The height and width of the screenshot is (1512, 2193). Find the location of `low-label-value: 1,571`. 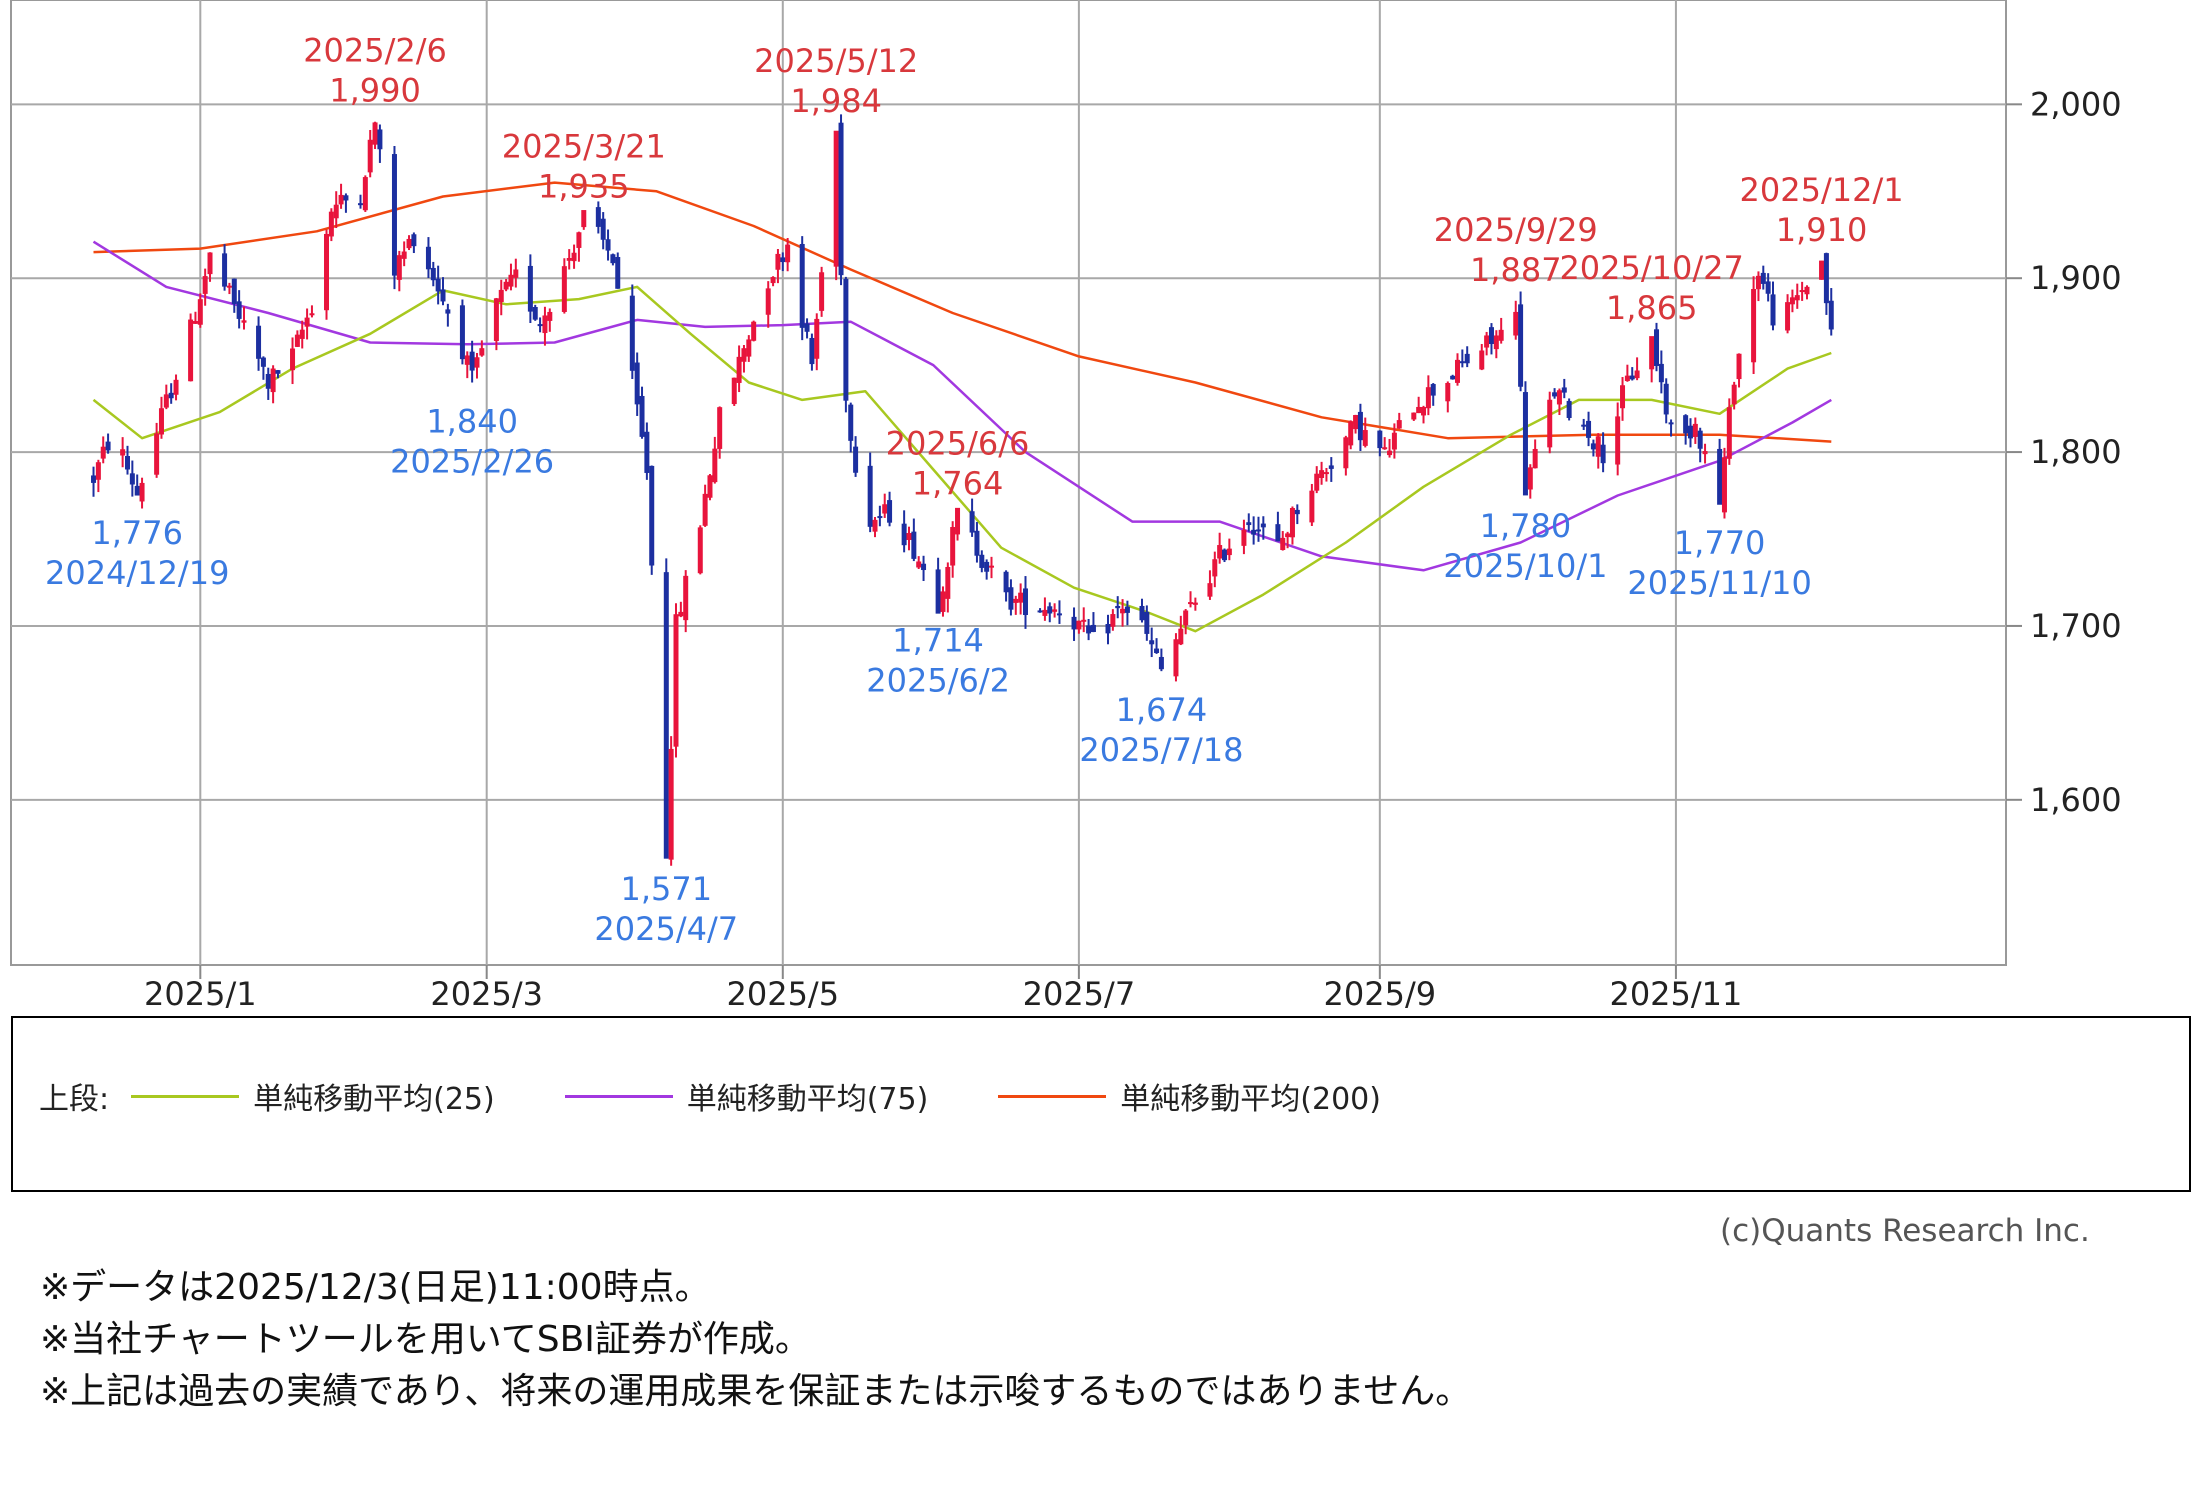

low-label-value: 1,571 is located at coordinates (666, 889).